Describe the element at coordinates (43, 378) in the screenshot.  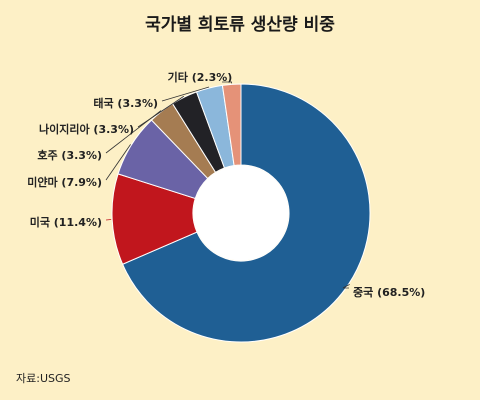
I see `source-note: 자료:USGS` at that location.